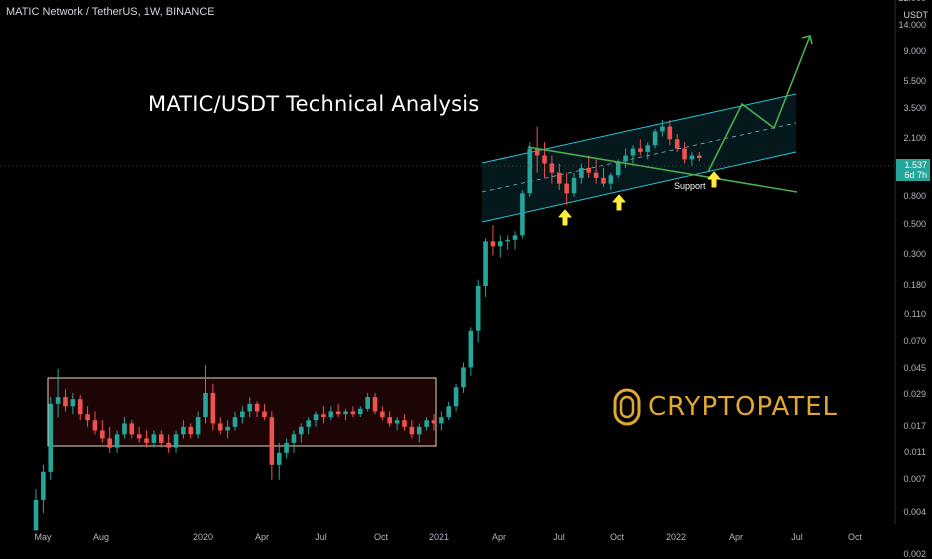 Image resolution: width=932 pixels, height=559 pixels. Describe the element at coordinates (101, 537) in the screenshot. I see `time-tick-label: Aug` at that location.